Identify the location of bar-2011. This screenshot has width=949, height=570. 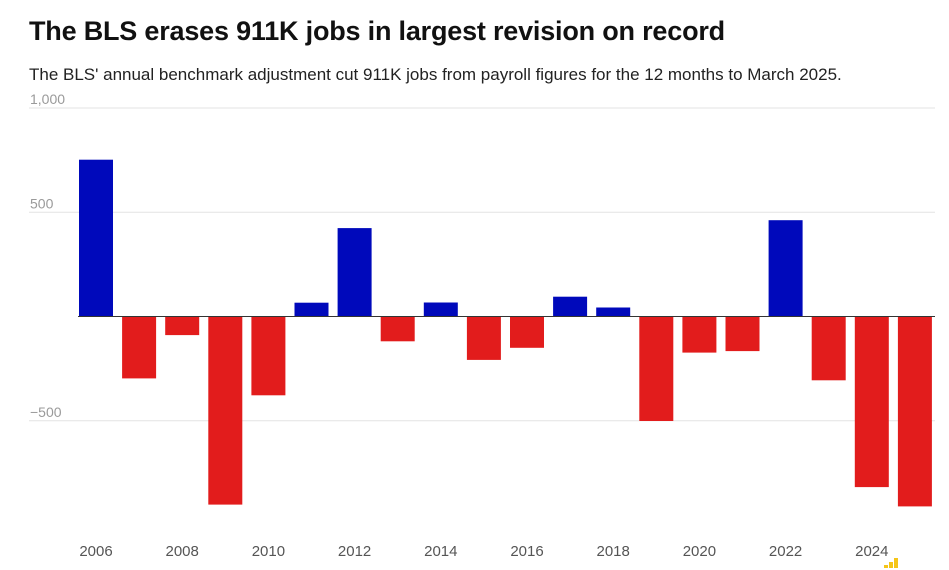
(311, 309).